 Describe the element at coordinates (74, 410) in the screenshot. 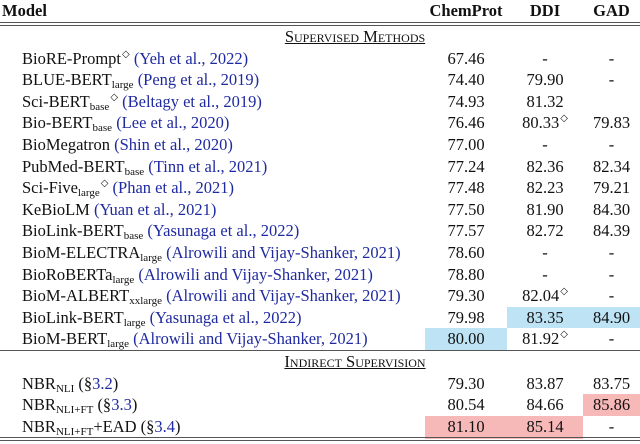

I see `model-size: NLI+FT` at that location.